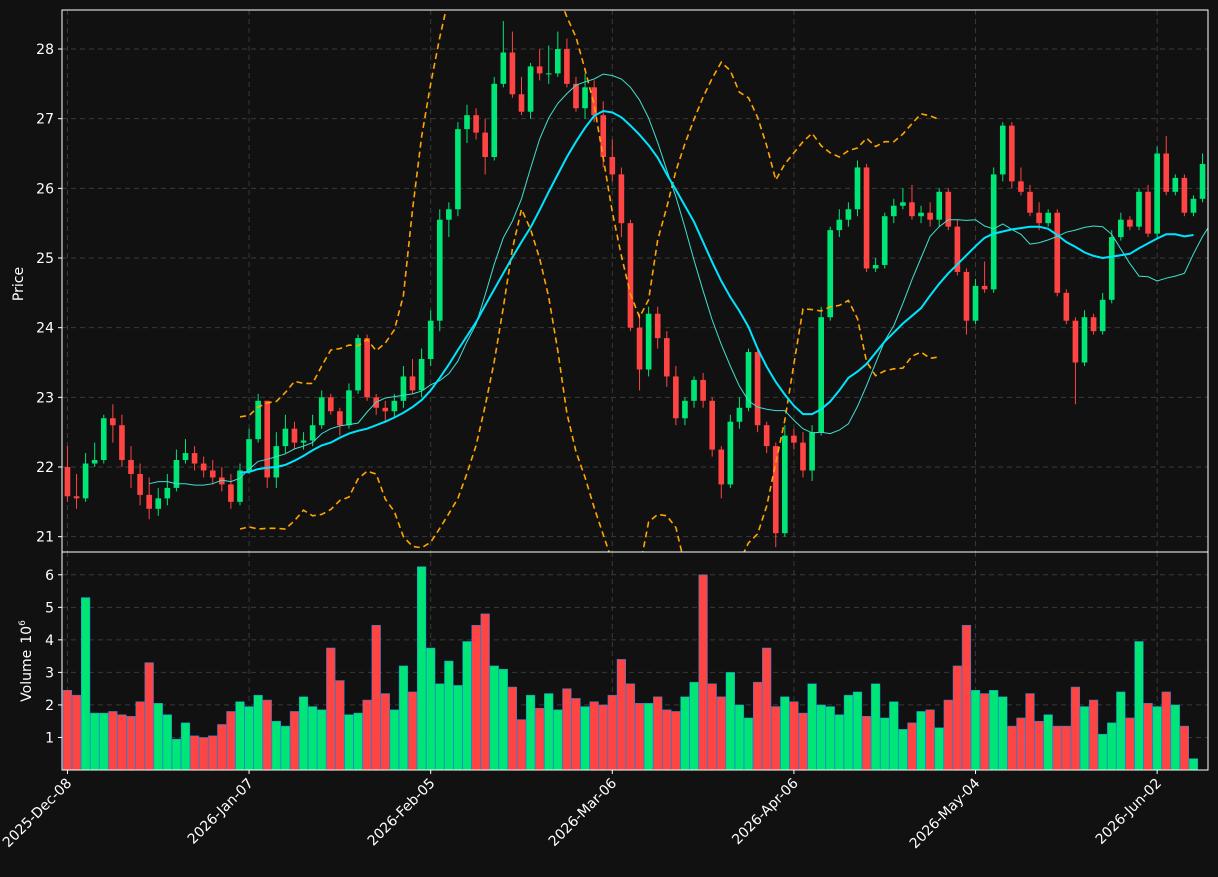 The height and width of the screenshot is (877, 1218). Describe the element at coordinates (45, 189) in the screenshot. I see `price-tick-label: 26` at that location.